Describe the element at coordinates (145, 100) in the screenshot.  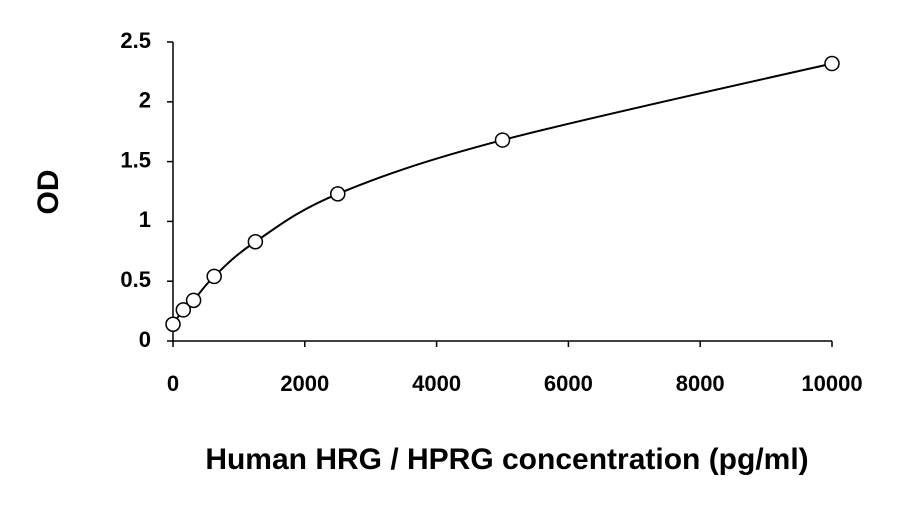
I see `y-tick-label: 2` at that location.